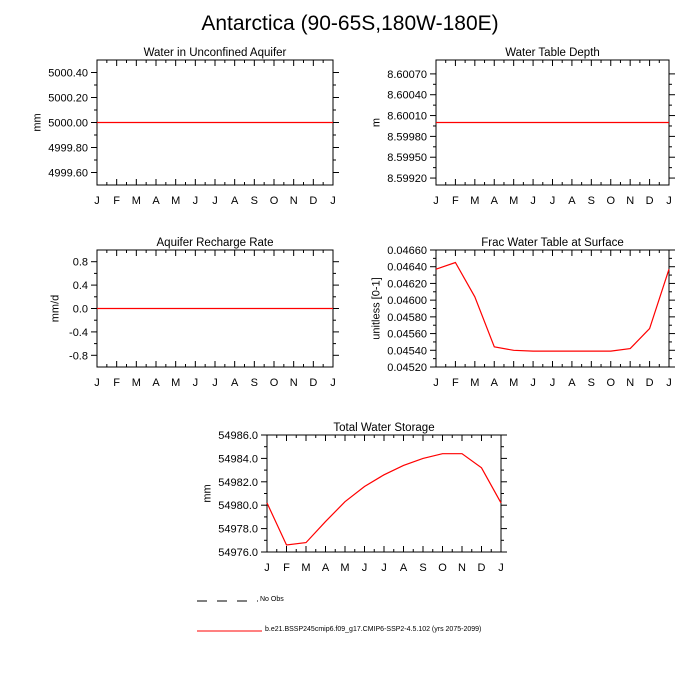  Describe the element at coordinates (383, 428) in the screenshot. I see `total-water-storage-title: Total Water Storage` at that location.